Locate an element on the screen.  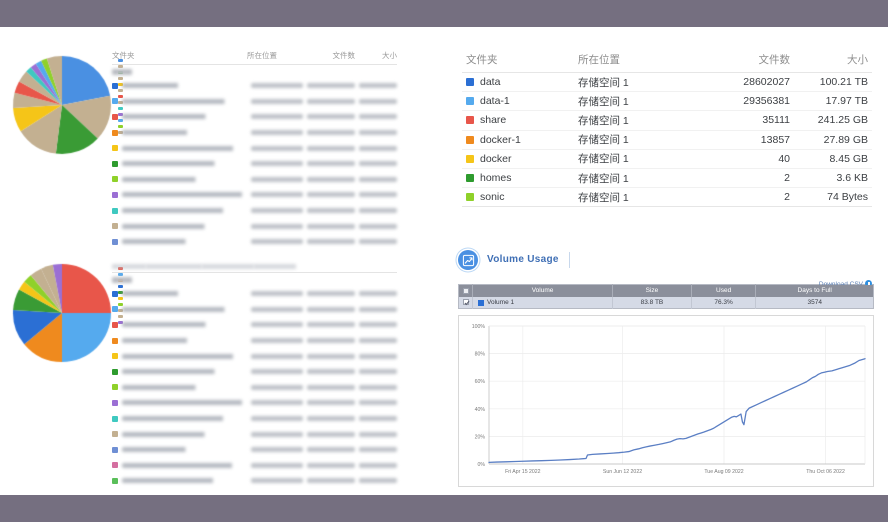
grid-header-size: Size is located at coordinates (652, 290).